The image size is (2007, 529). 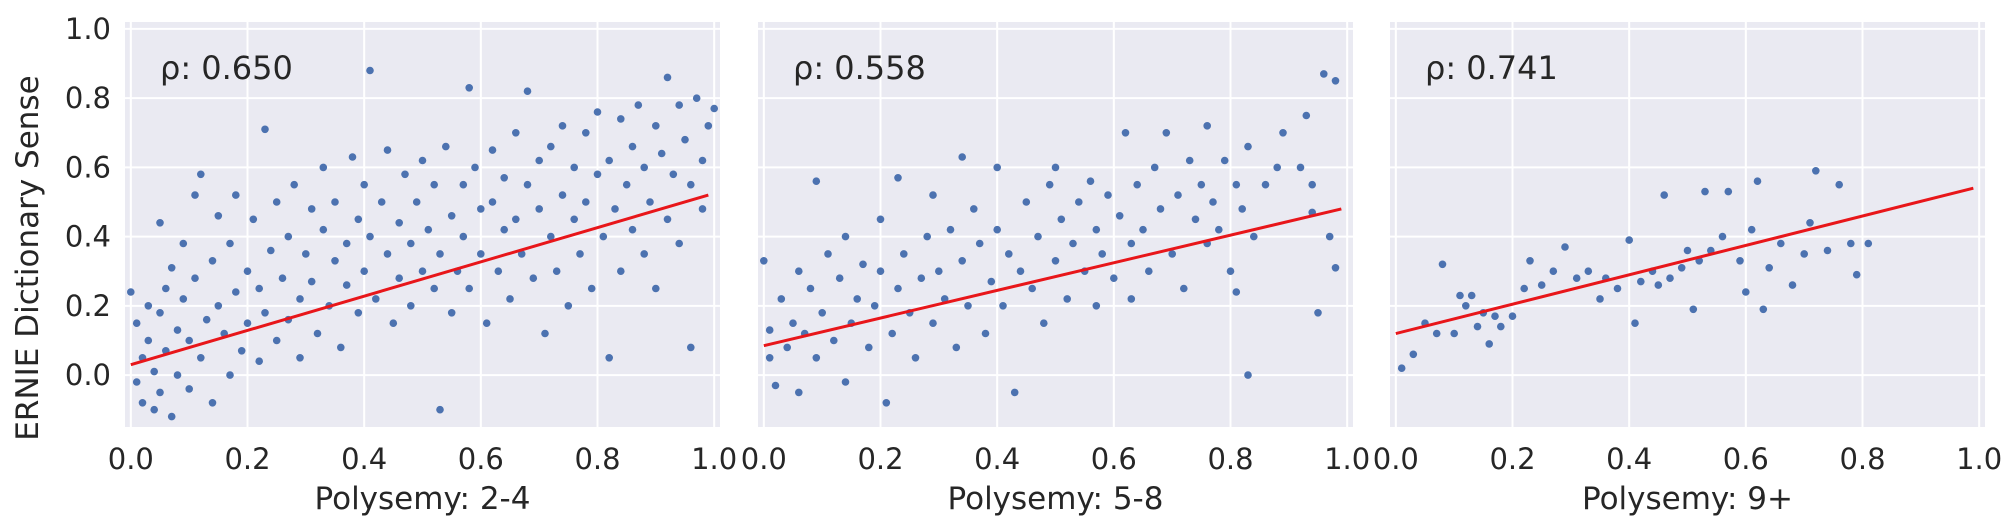 What do you see at coordinates (1635, 270) in the screenshot?
I see `data-points` at bounding box center [1635, 270].